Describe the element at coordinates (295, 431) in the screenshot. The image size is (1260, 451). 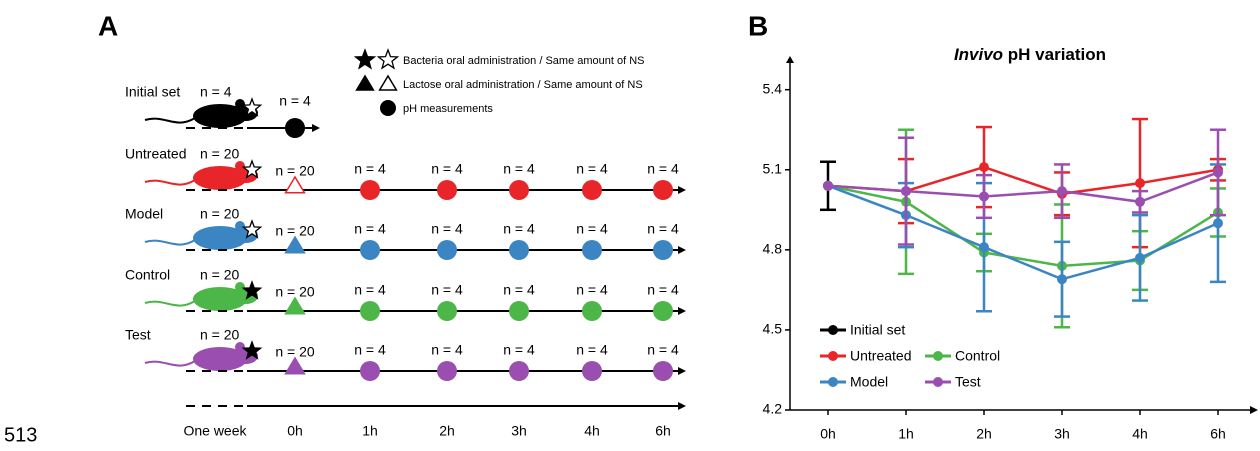
I see `time-label: 0h` at that location.